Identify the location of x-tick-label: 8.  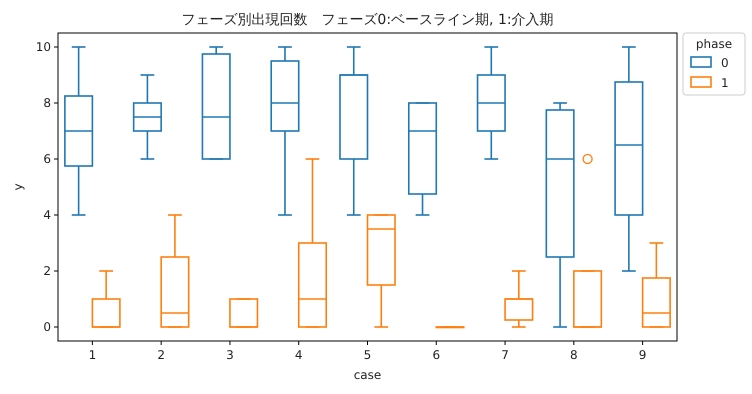
(574, 355).